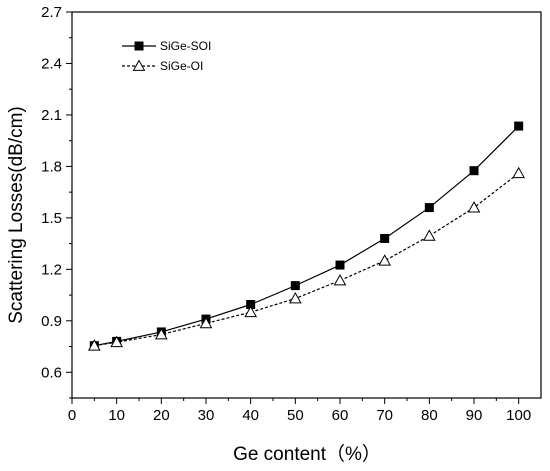 This screenshot has height=471, width=550. Describe the element at coordinates (474, 415) in the screenshot. I see `x-tick-label: 90` at that location.